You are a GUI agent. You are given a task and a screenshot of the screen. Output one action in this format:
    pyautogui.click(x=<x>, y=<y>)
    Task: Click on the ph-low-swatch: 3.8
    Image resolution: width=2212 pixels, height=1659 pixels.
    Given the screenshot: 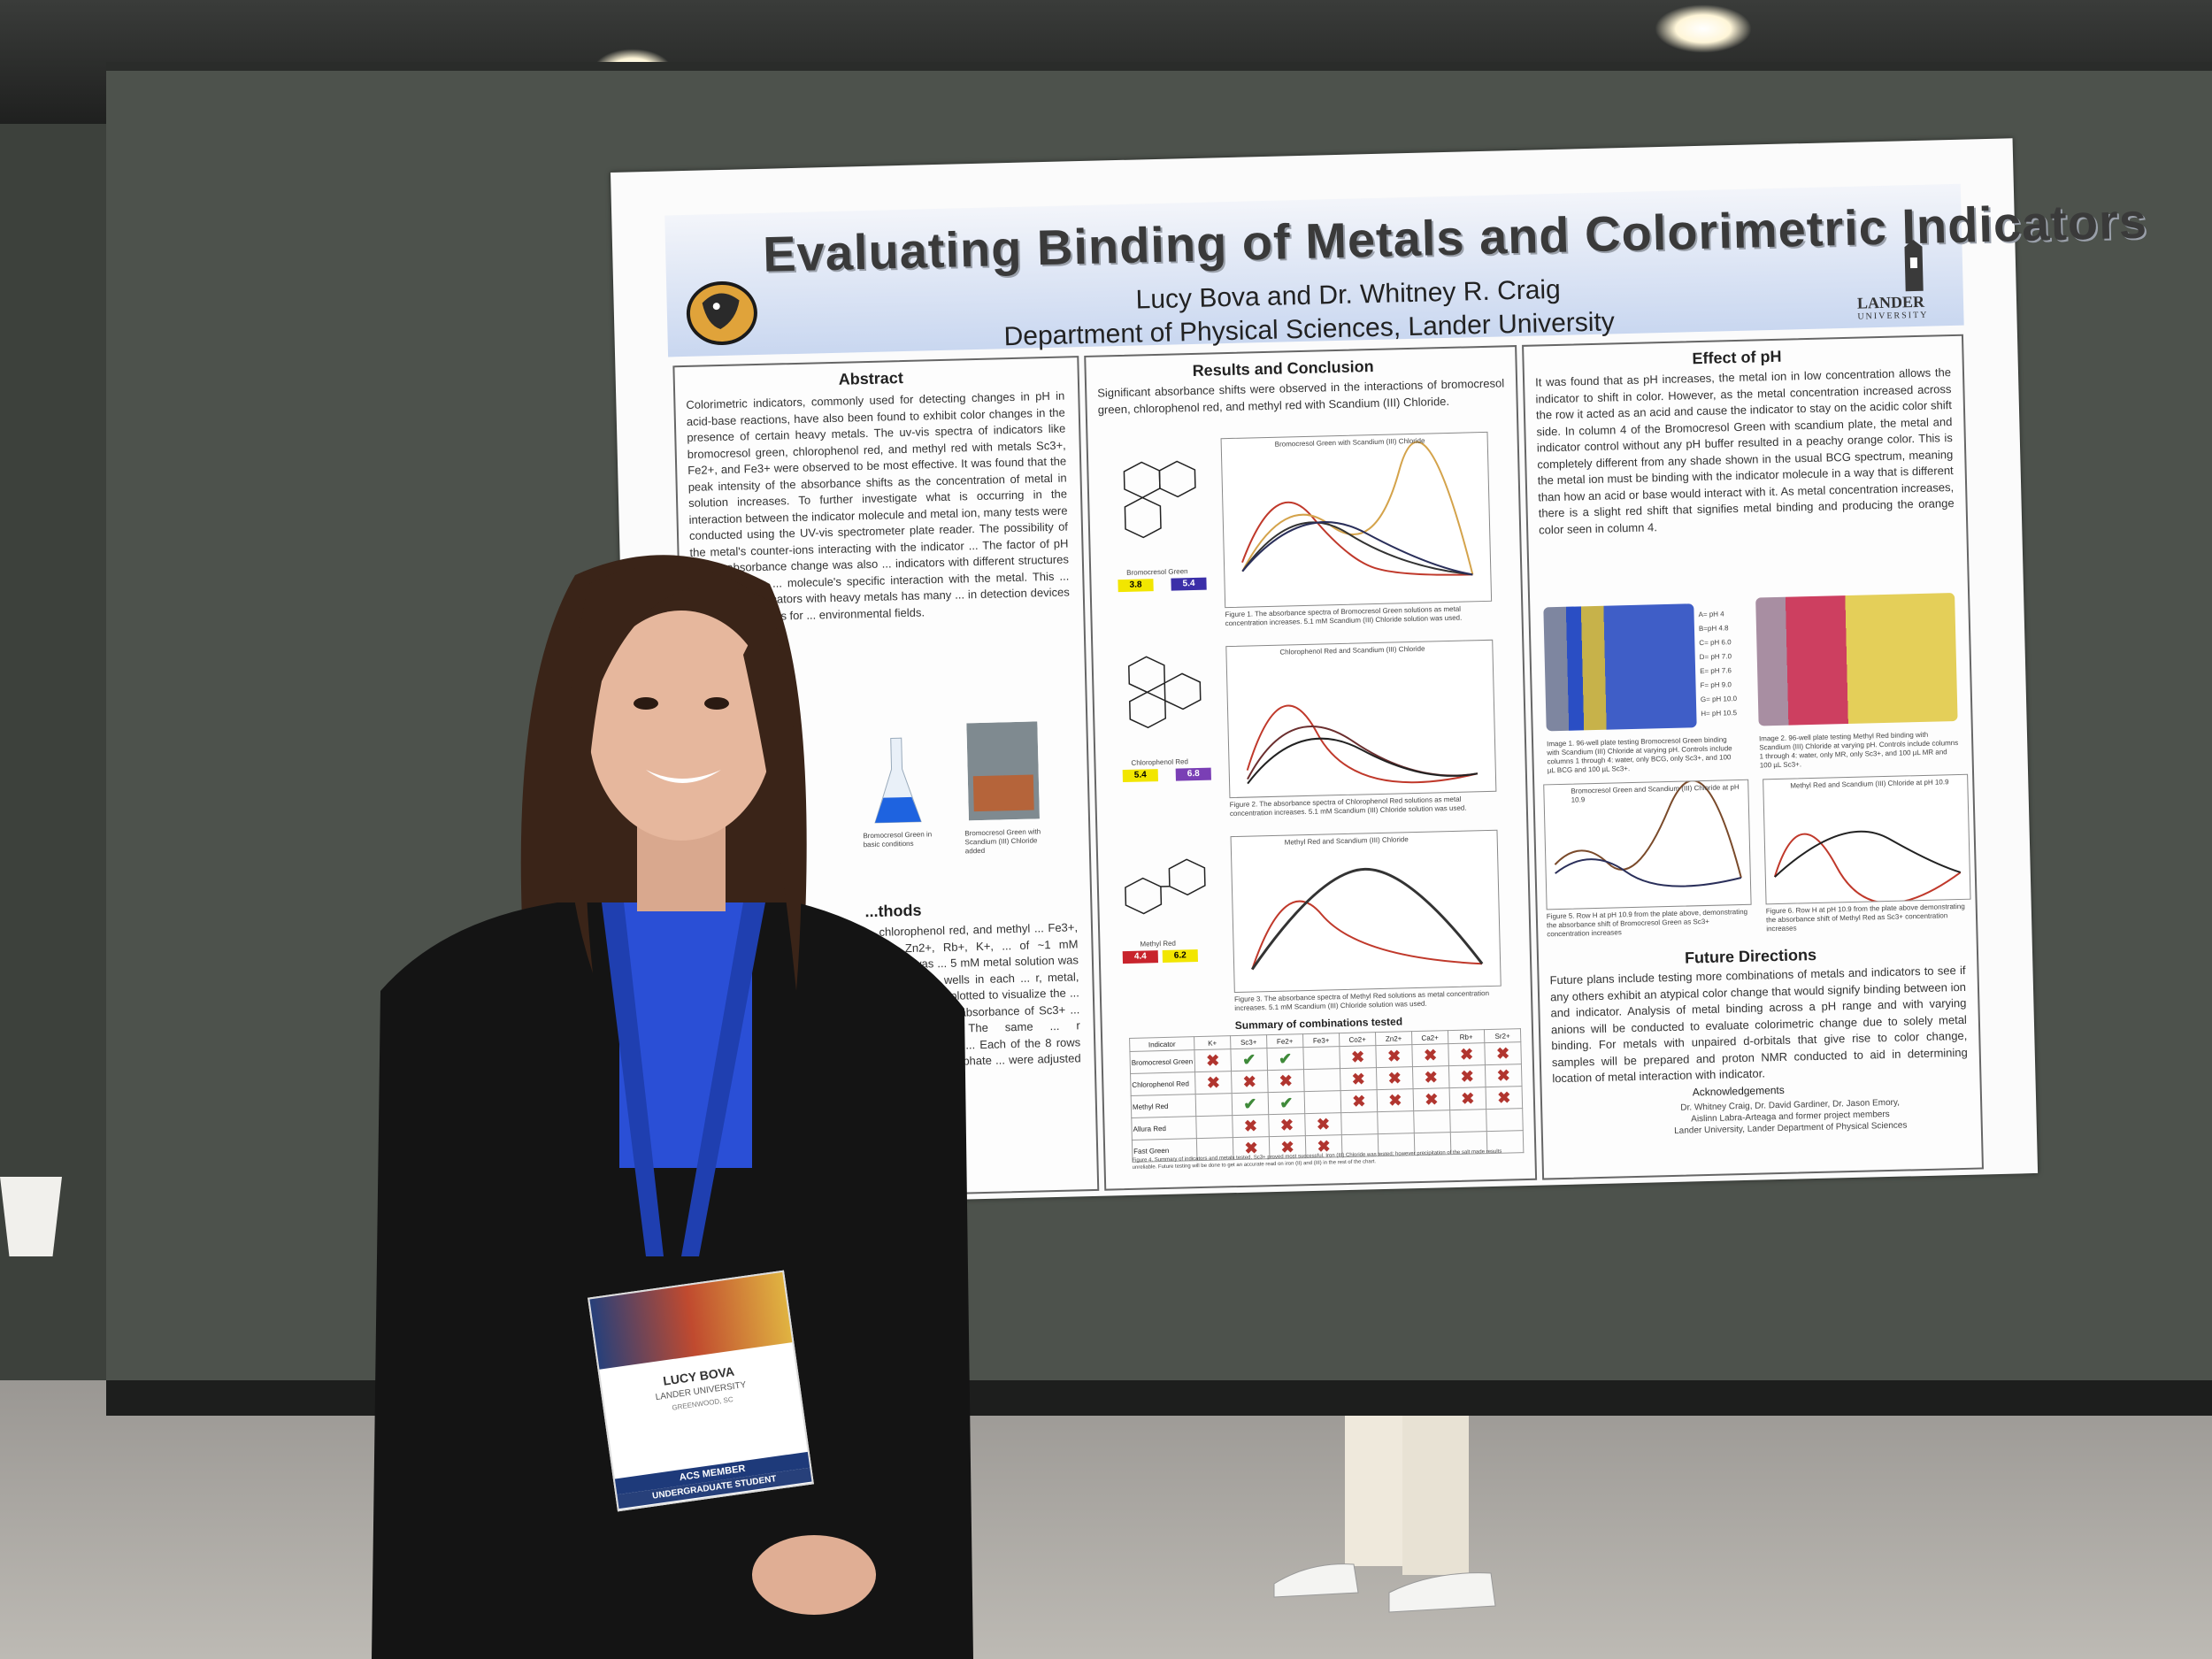 What is the action you would take?
    pyautogui.click(x=1136, y=586)
    